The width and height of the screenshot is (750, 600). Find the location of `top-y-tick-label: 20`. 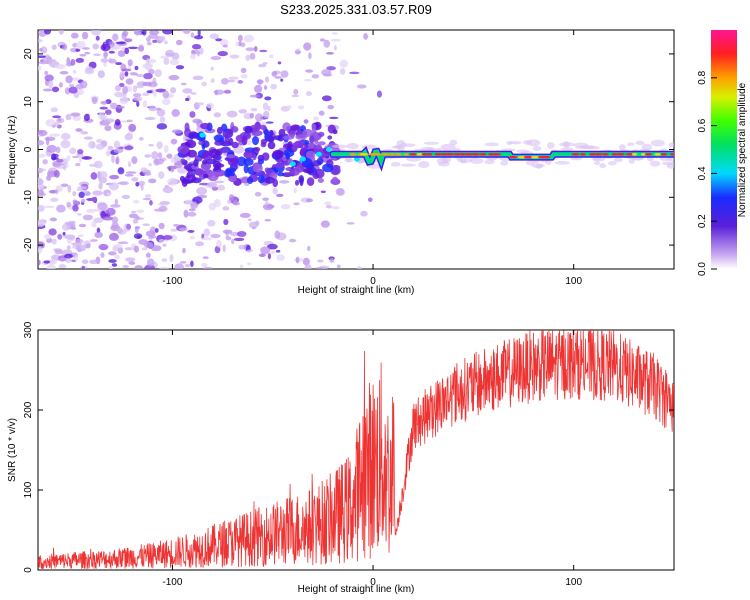

top-y-tick-label: 20 is located at coordinates (28, 54).